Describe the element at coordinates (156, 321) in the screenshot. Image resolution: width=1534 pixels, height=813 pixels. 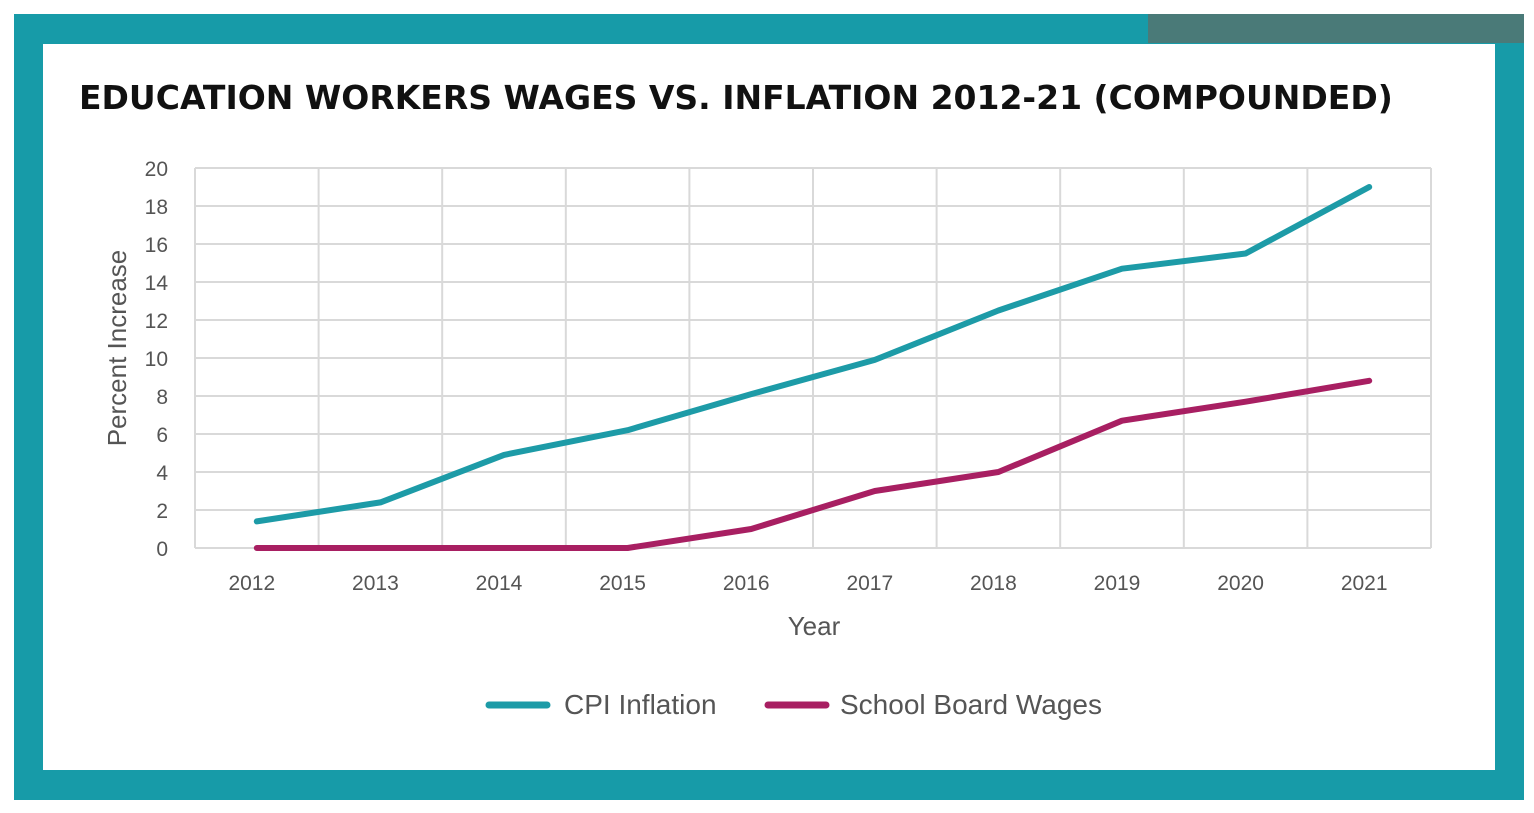
I see `y-tick-label: 12` at that location.